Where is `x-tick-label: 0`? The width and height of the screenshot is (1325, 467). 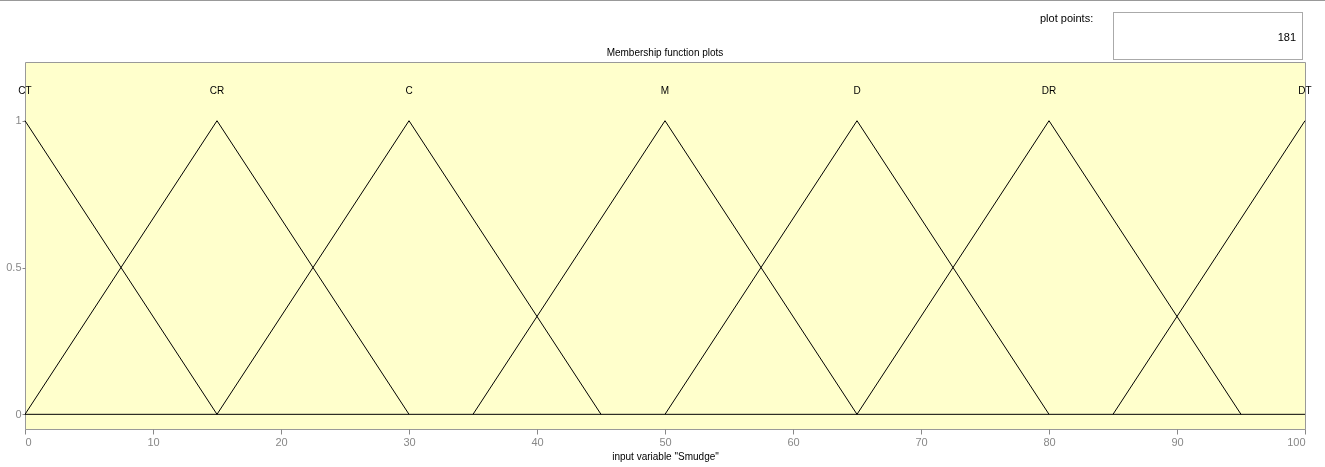
x-tick-label: 0 is located at coordinates (28, 441).